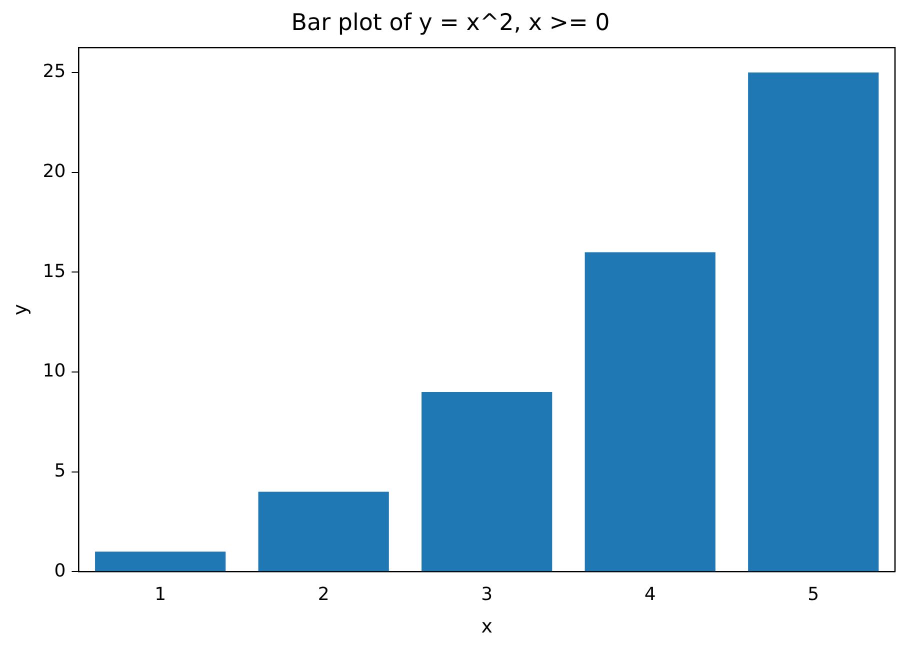 The height and width of the screenshot is (647, 903). I want to click on x-tick-label: 3, so click(487, 595).